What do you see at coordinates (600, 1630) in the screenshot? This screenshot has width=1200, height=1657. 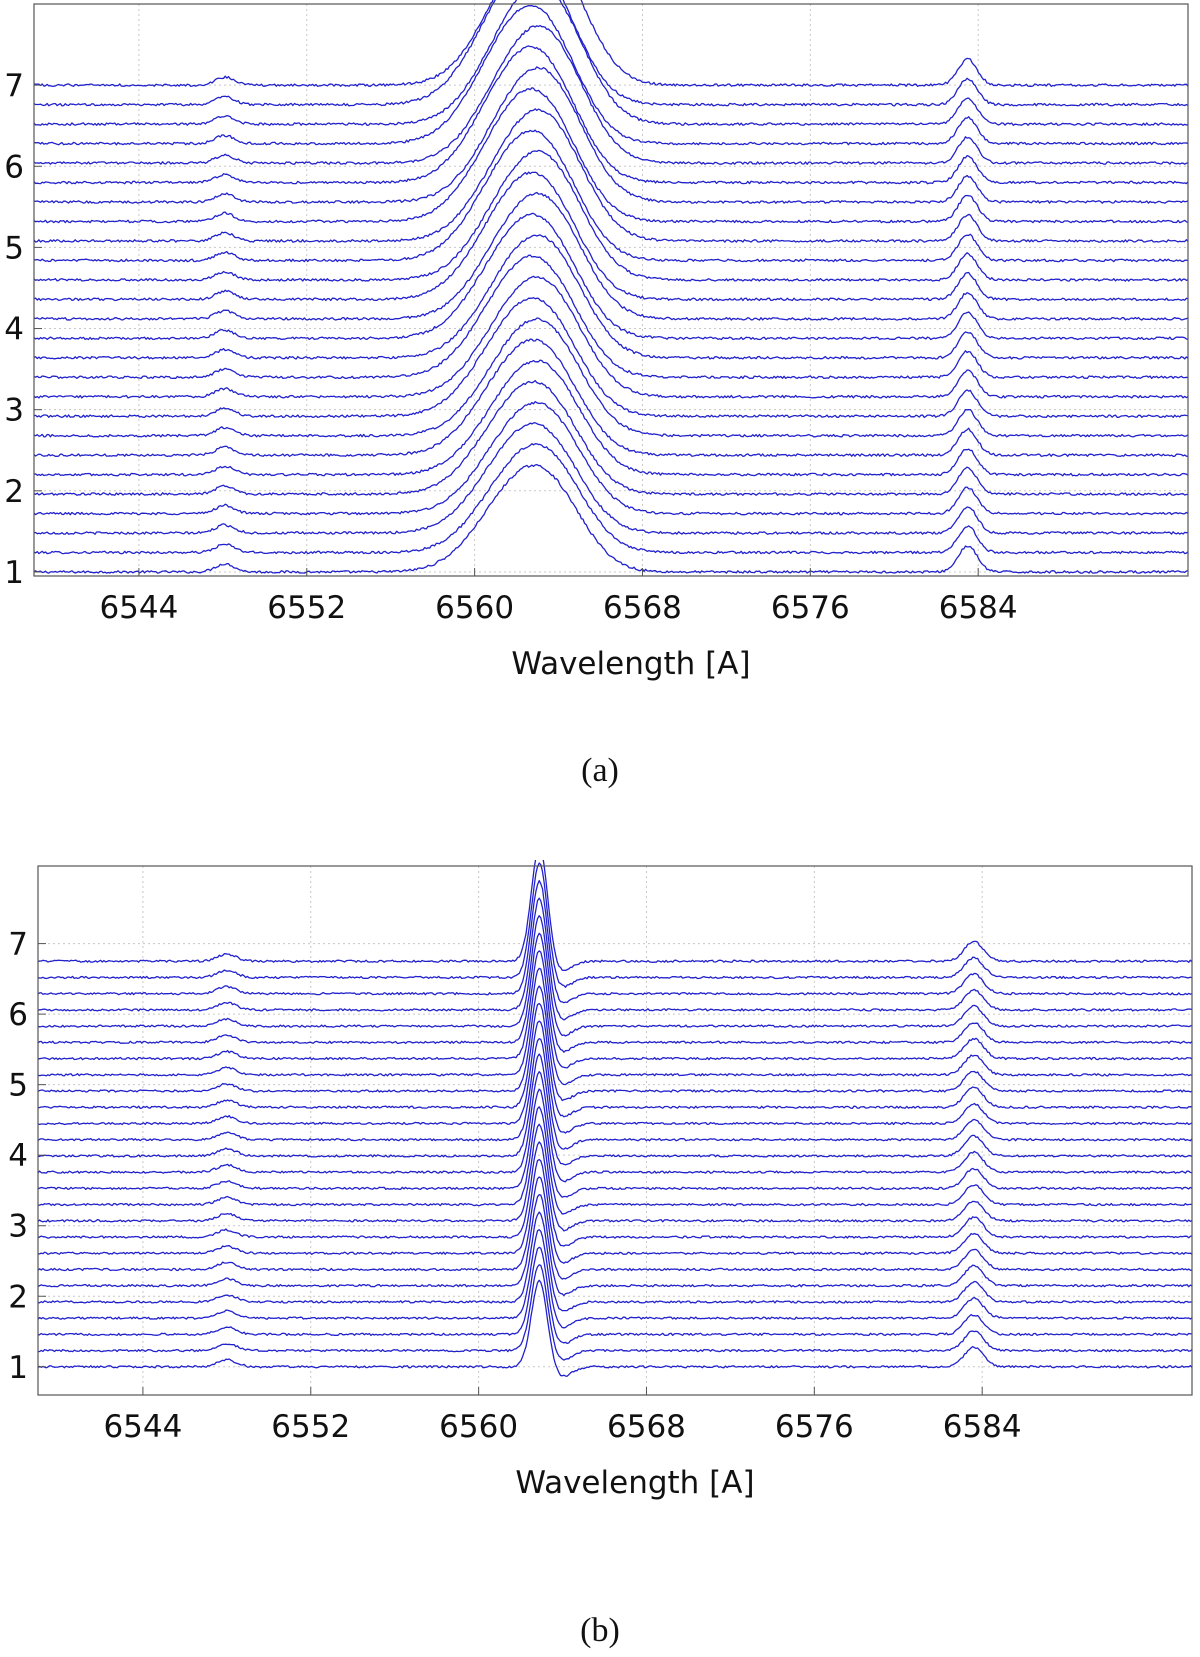 I see `figure-caption-b: (b)` at bounding box center [600, 1630].